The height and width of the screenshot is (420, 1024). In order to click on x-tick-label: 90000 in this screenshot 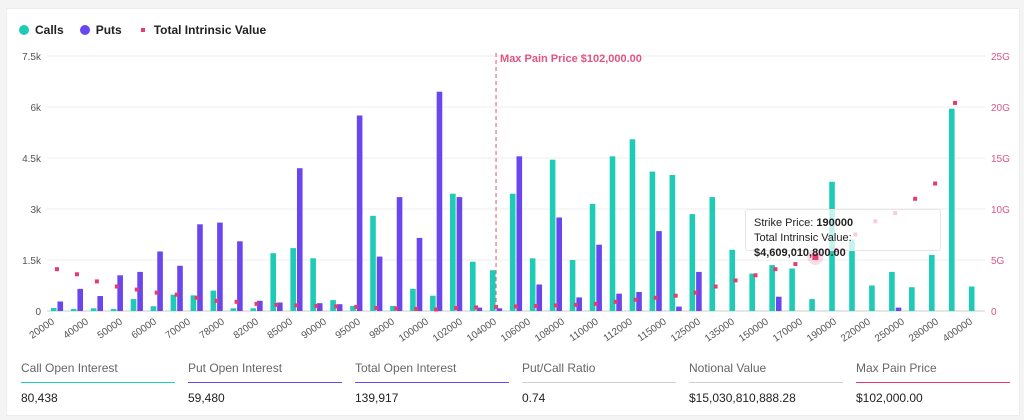, I will do `click(314, 328)`.